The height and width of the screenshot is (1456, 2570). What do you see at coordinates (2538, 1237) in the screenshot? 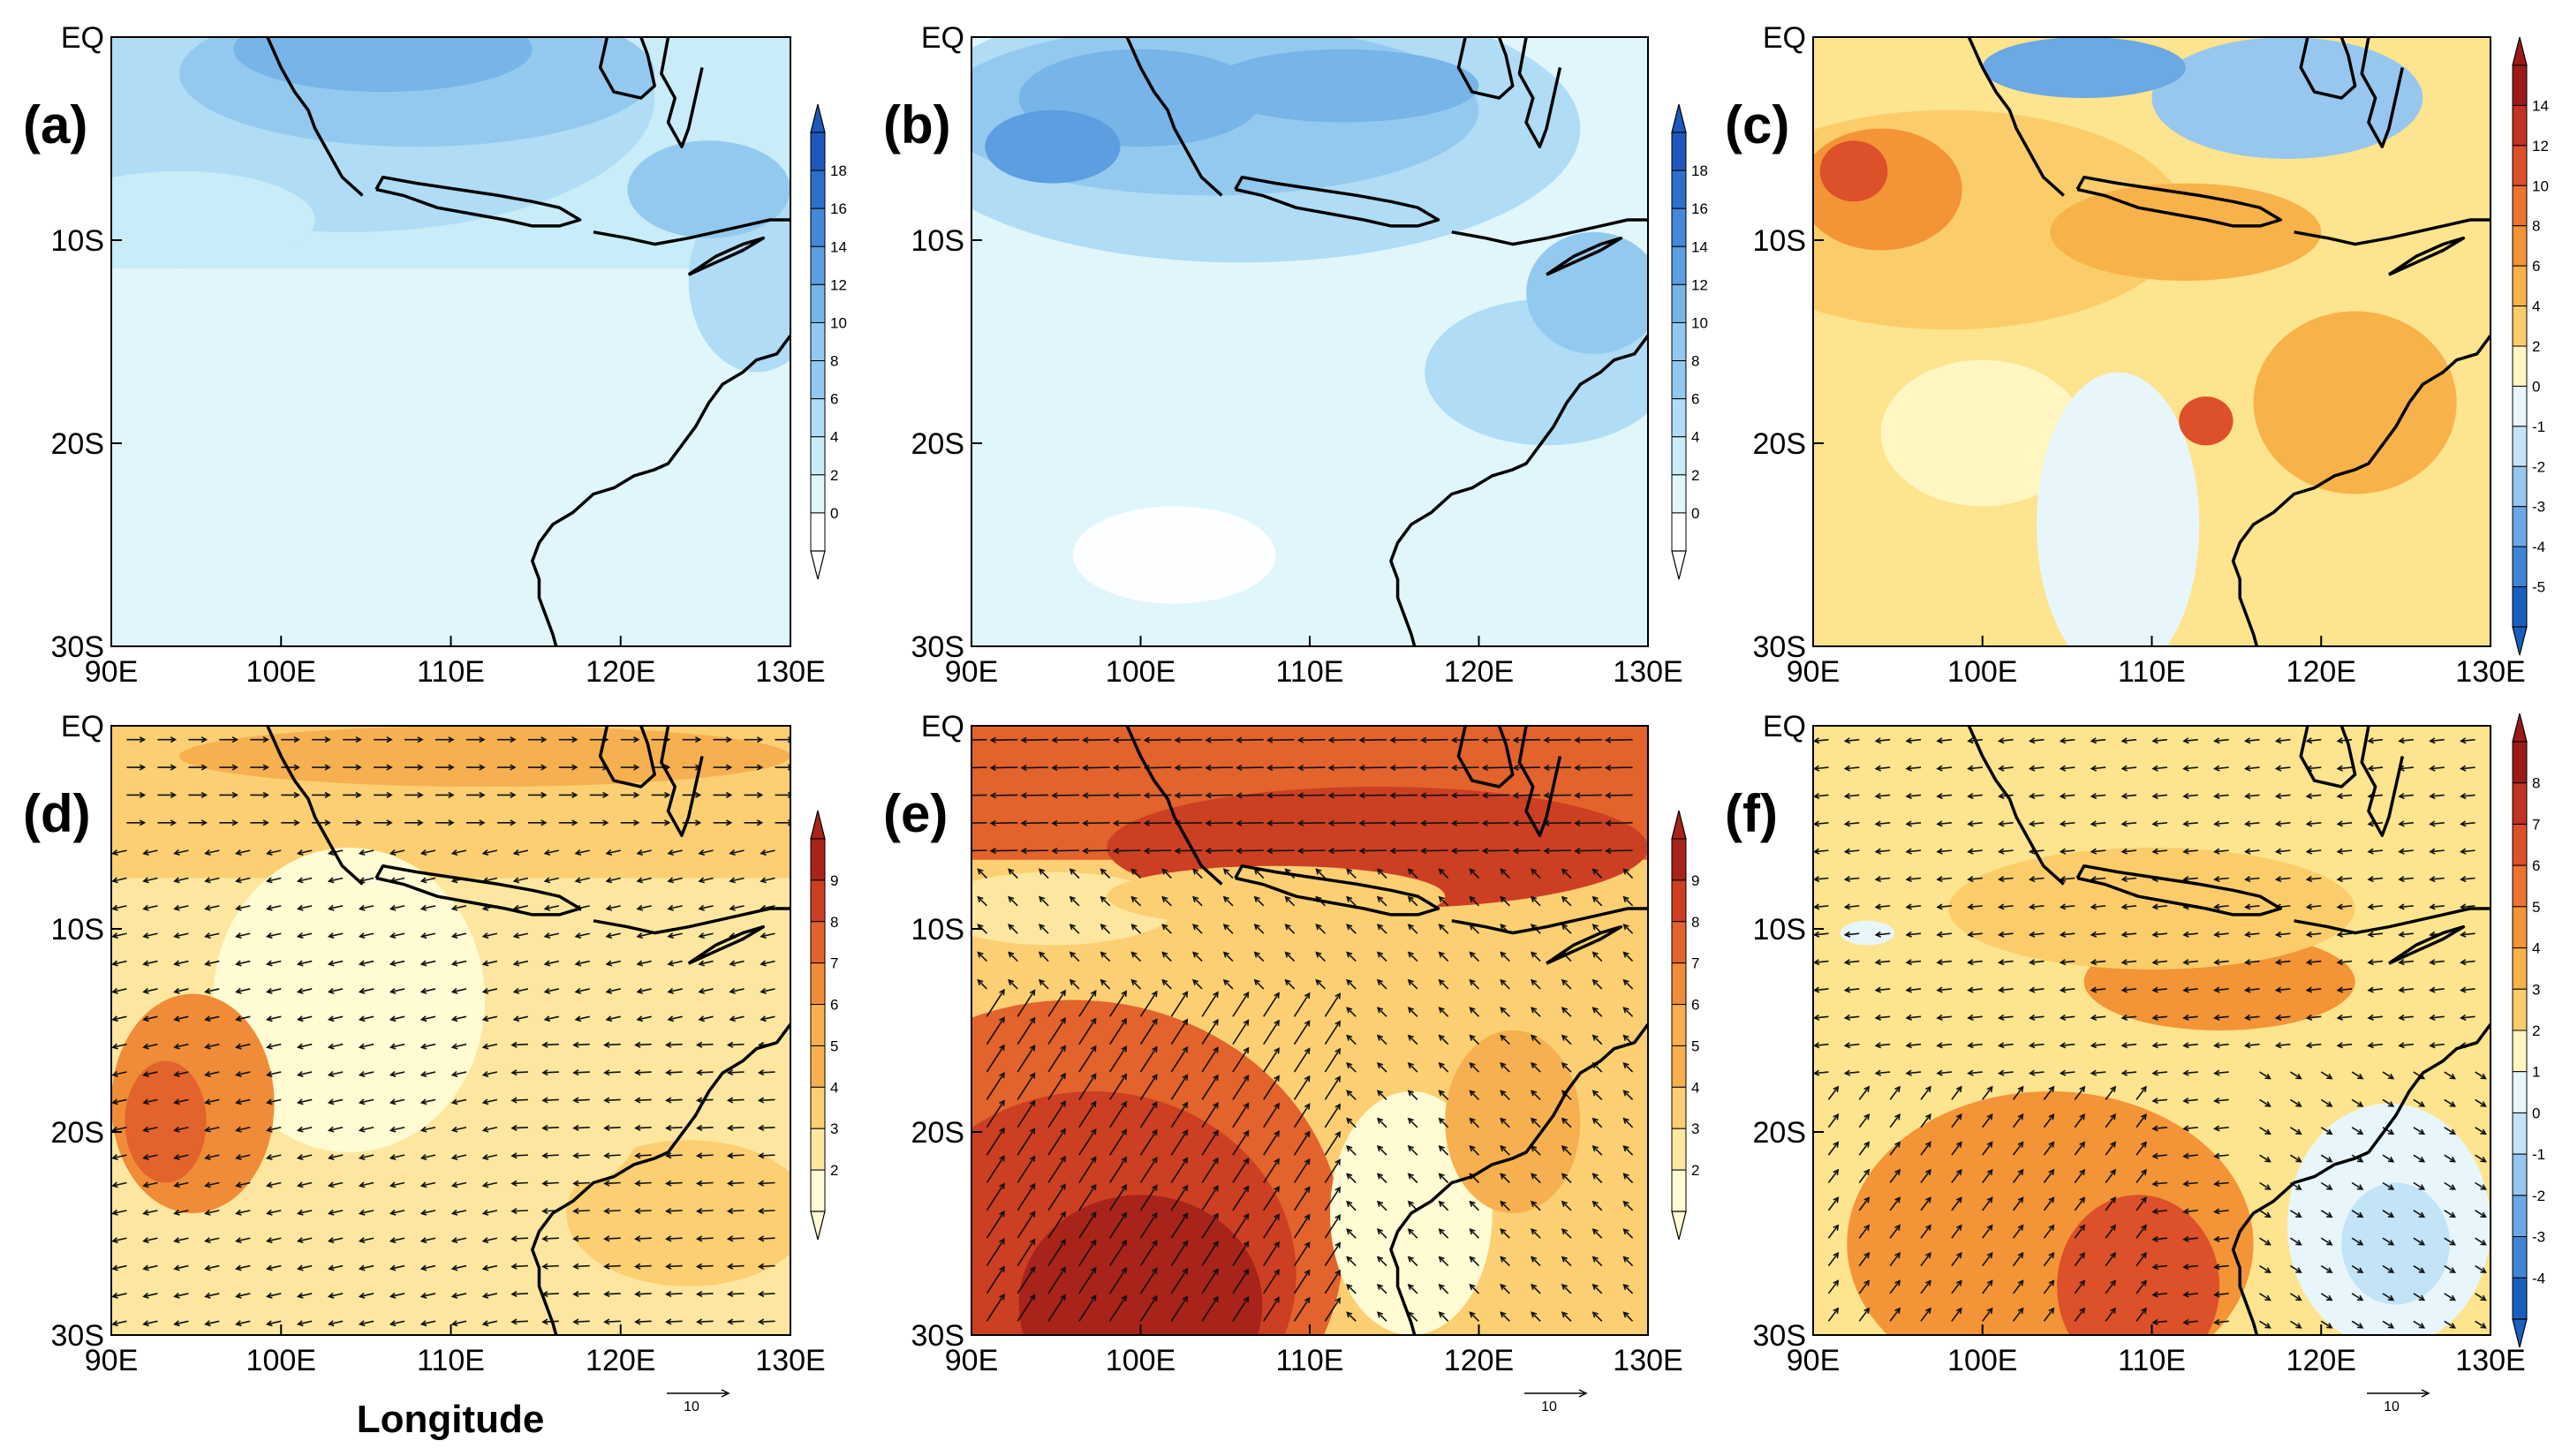
I see `colorbar-label: -3` at bounding box center [2538, 1237].